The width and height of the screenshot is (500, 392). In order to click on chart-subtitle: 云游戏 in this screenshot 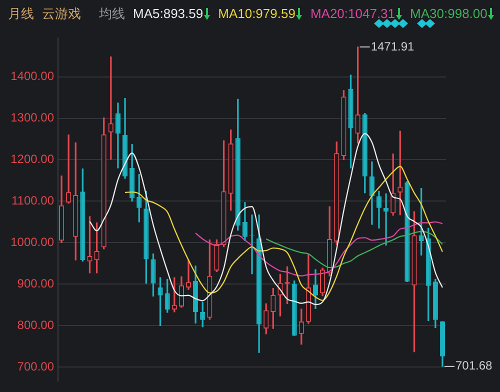, I will do `click(61, 13)`.